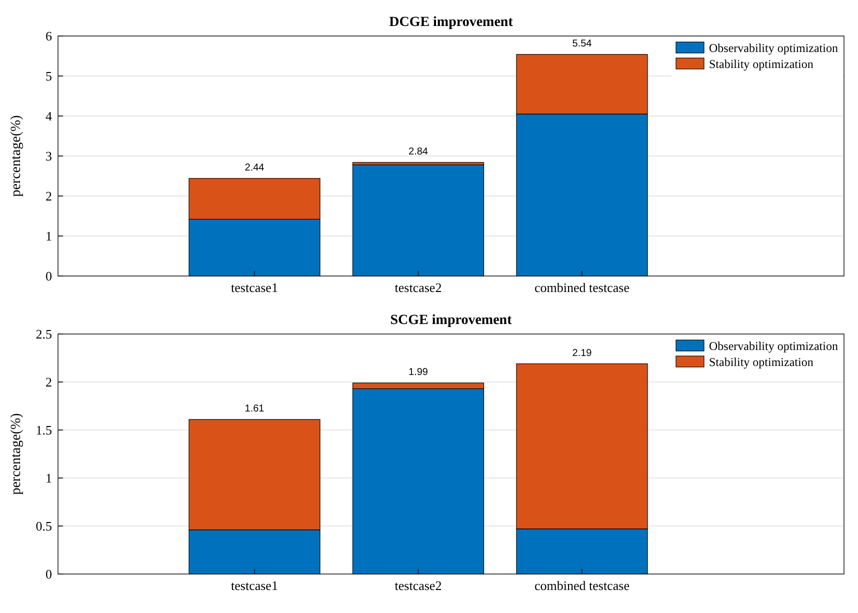 The image size is (858, 613). Describe the element at coordinates (44, 334) in the screenshot. I see `y-tick-label: 2.5` at that location.